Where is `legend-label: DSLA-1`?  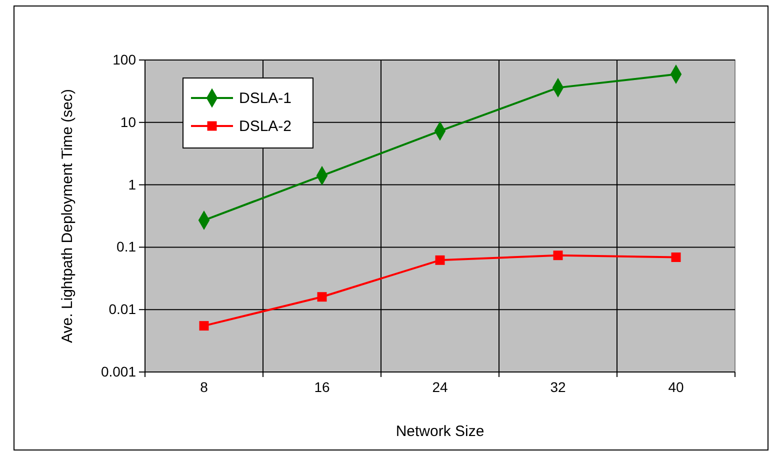 legend-label: DSLA-1 is located at coordinates (265, 98).